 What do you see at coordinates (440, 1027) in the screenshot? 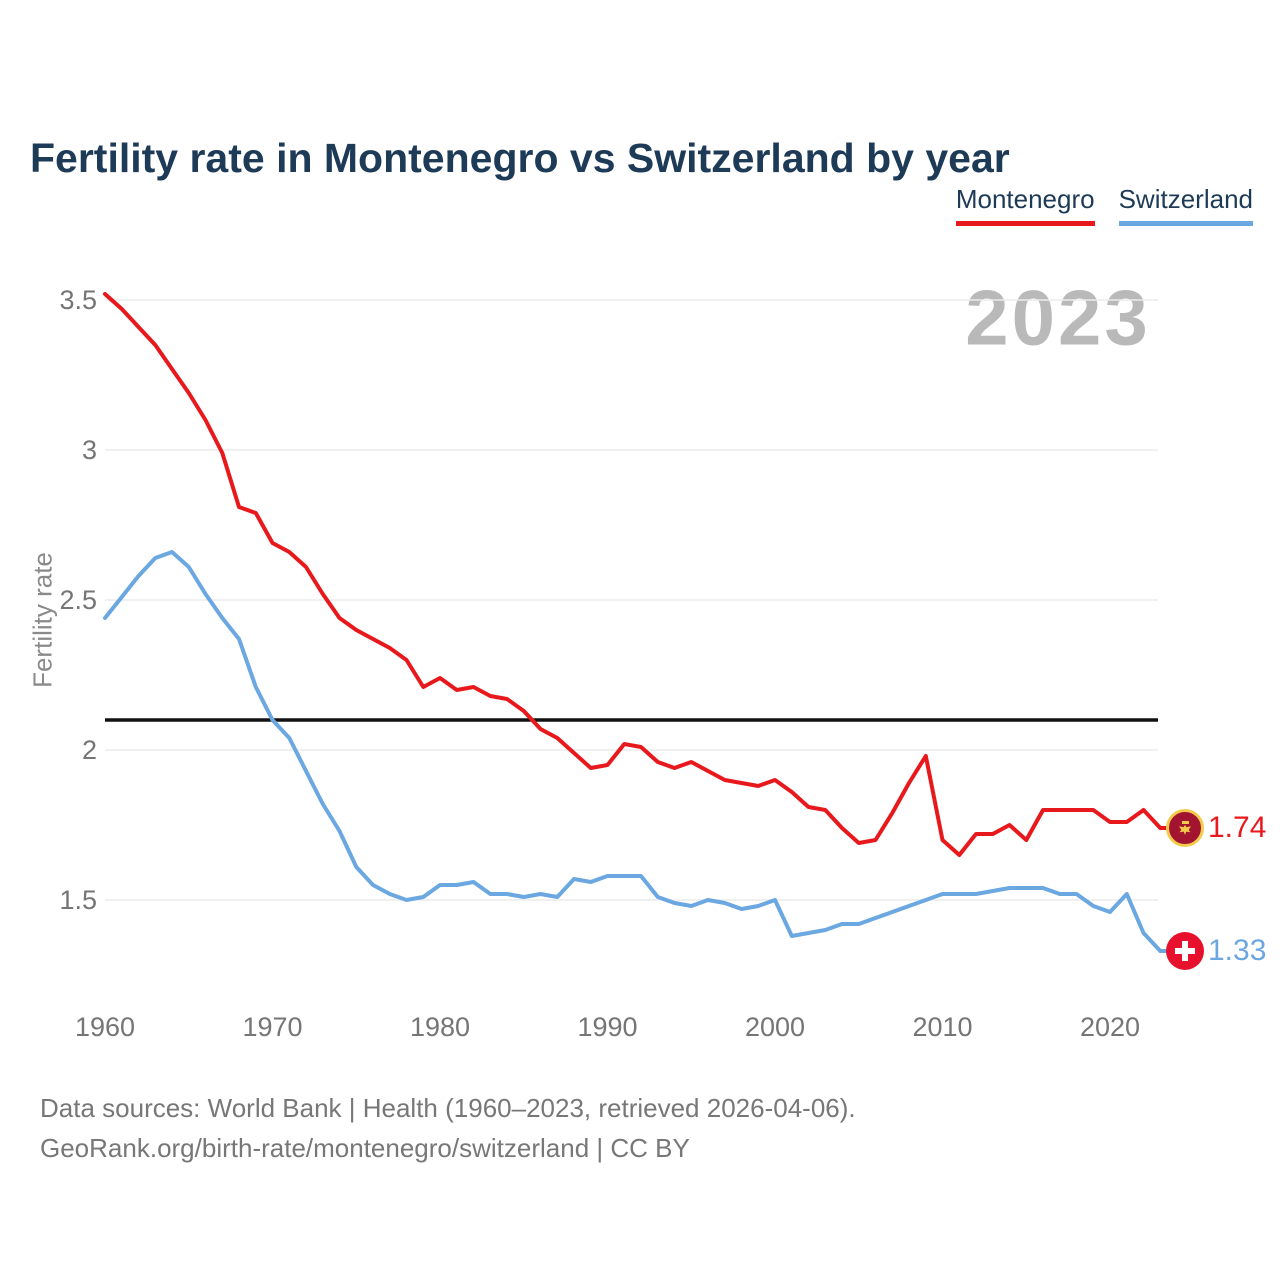
I see `x-tick-label: 1980` at bounding box center [440, 1027].